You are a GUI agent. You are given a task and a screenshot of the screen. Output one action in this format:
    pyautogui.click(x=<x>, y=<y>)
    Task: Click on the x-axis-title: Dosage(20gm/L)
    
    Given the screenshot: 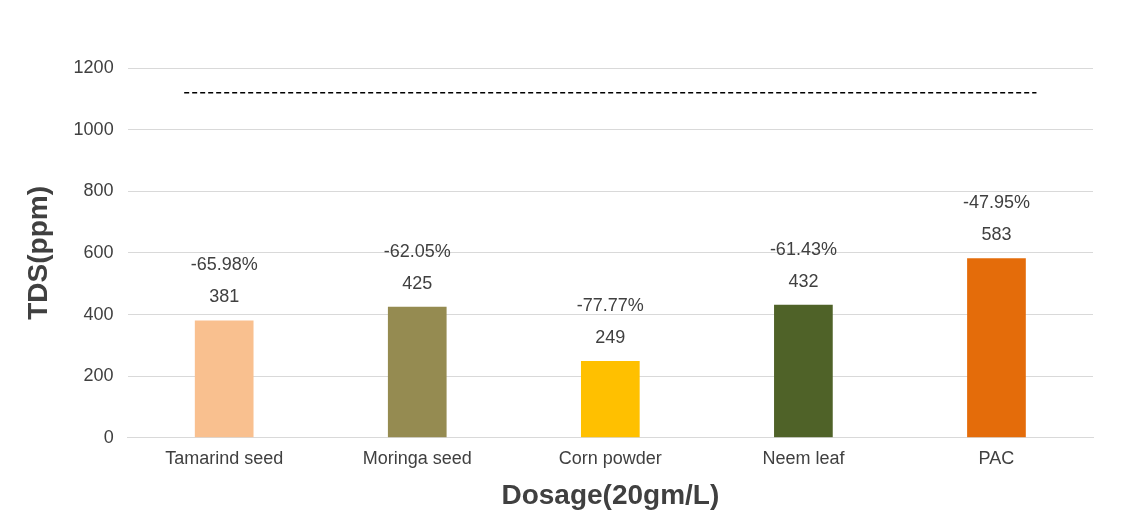 What is the action you would take?
    pyautogui.click(x=610, y=494)
    